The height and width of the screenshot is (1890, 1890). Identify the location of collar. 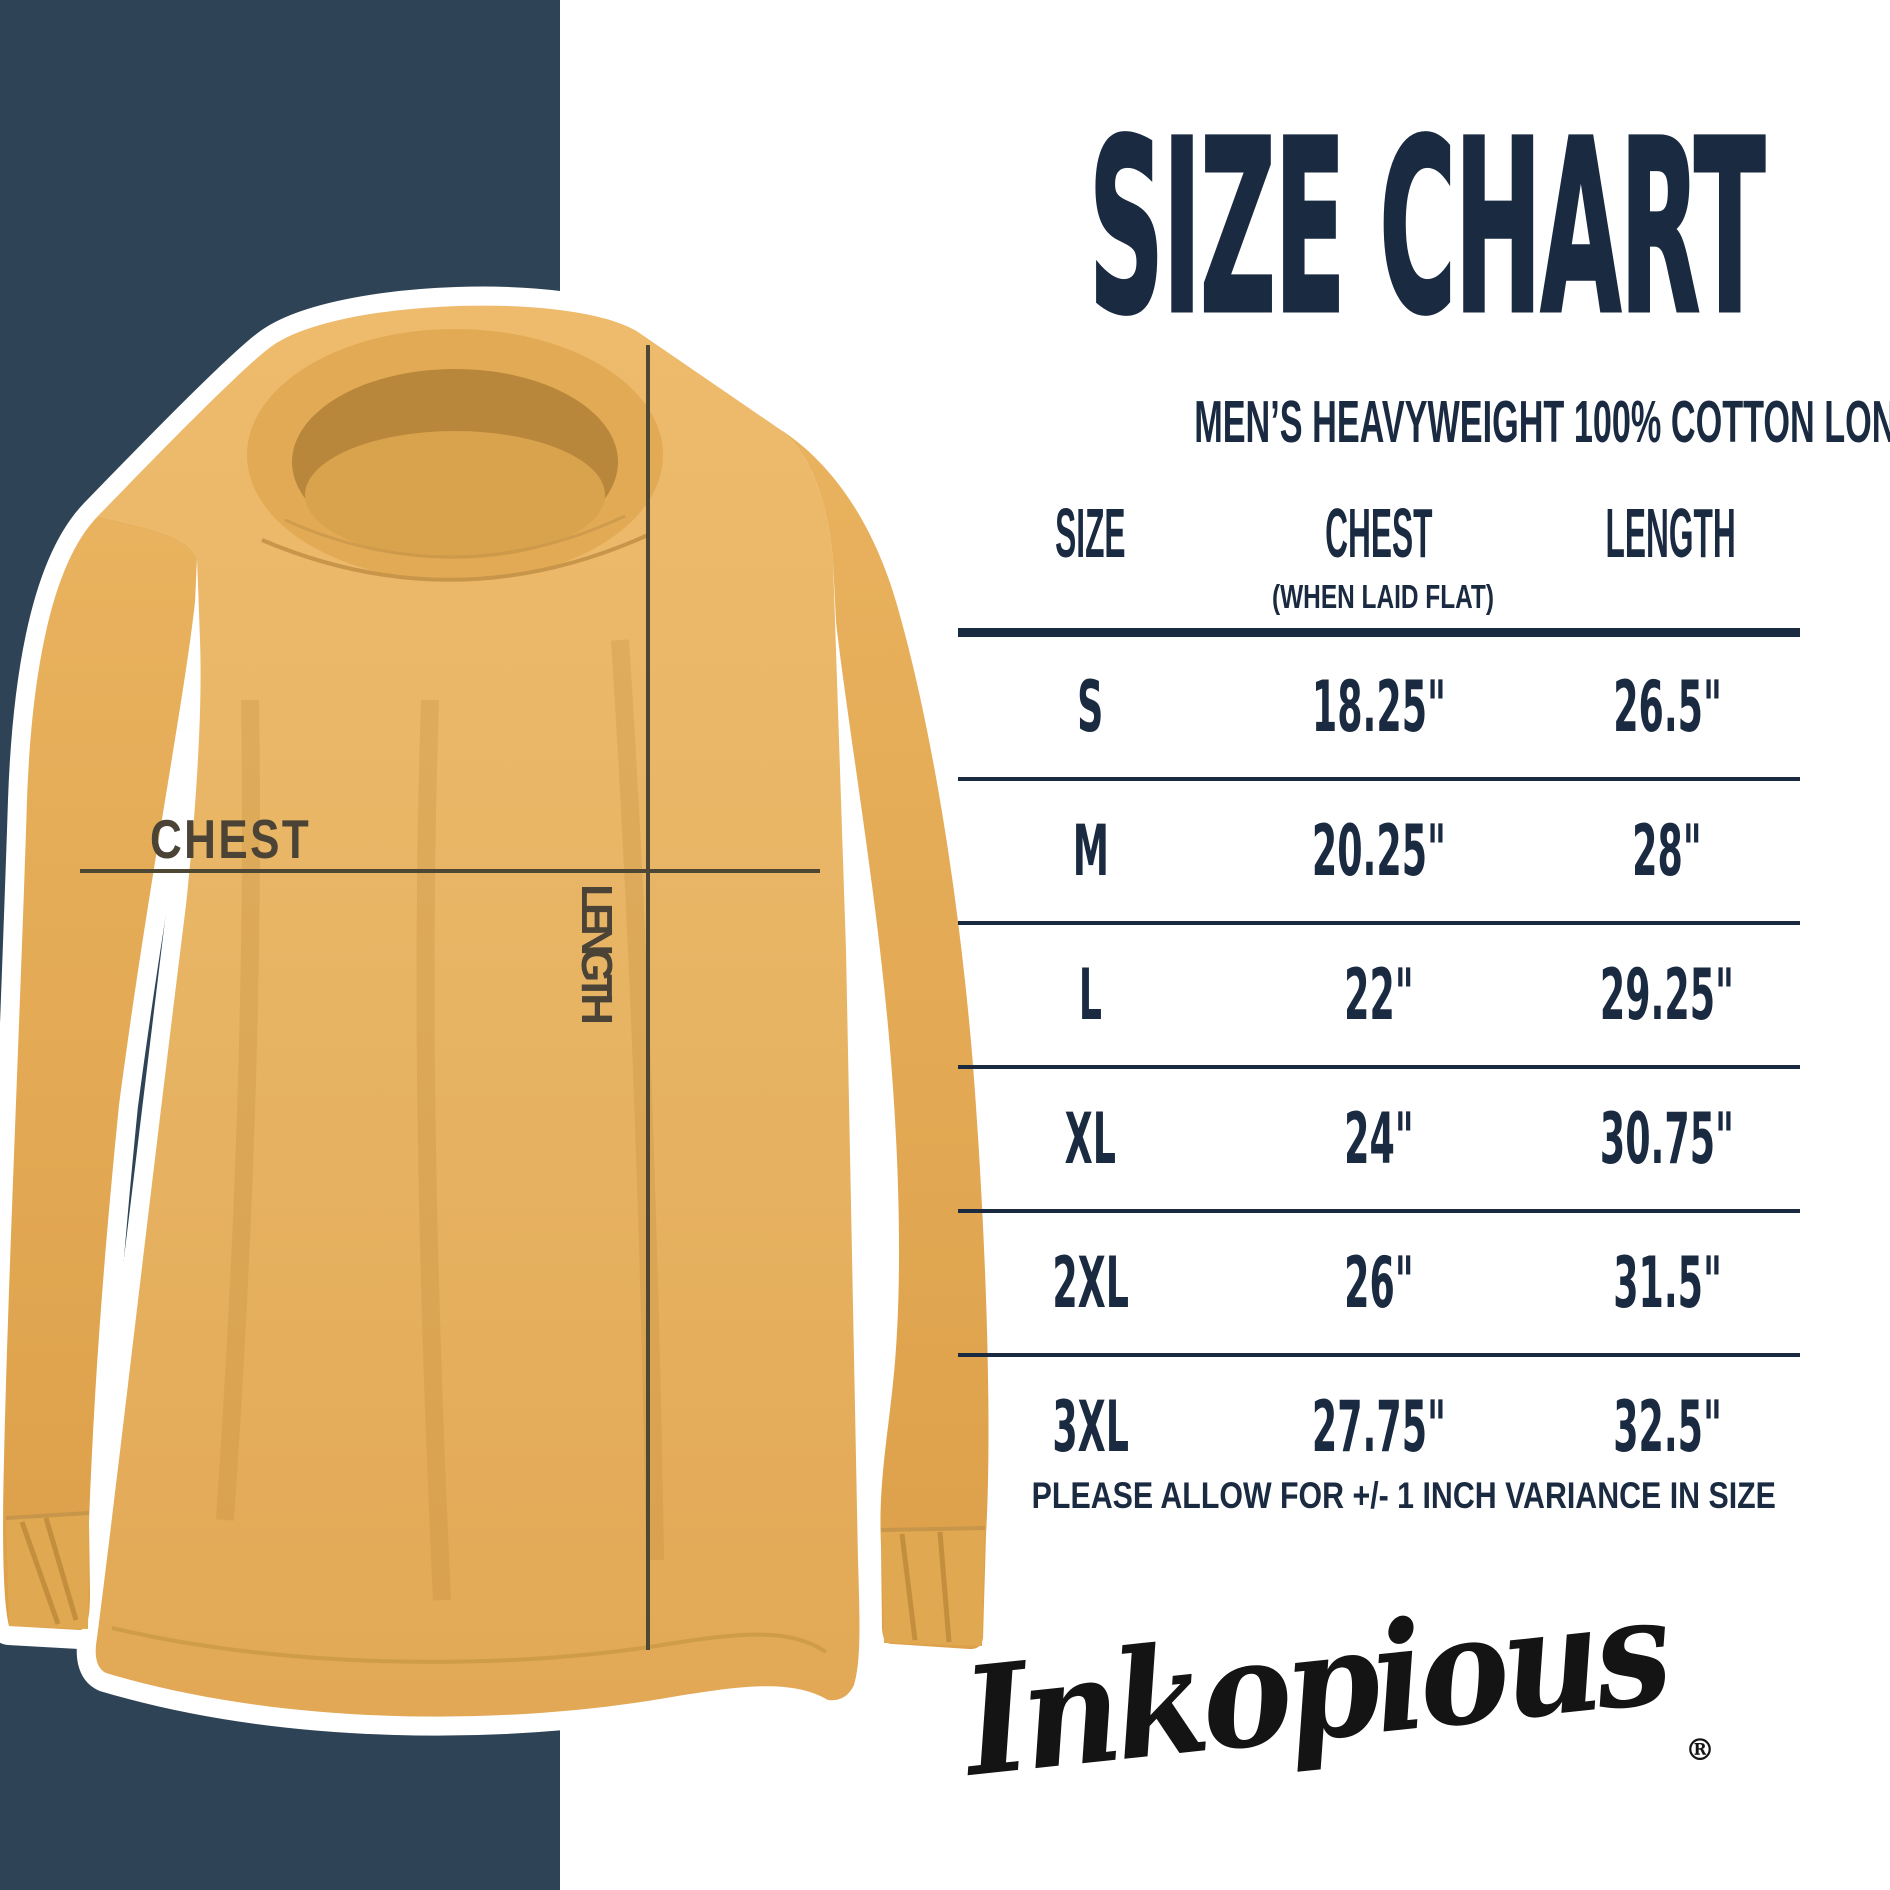
(455, 455).